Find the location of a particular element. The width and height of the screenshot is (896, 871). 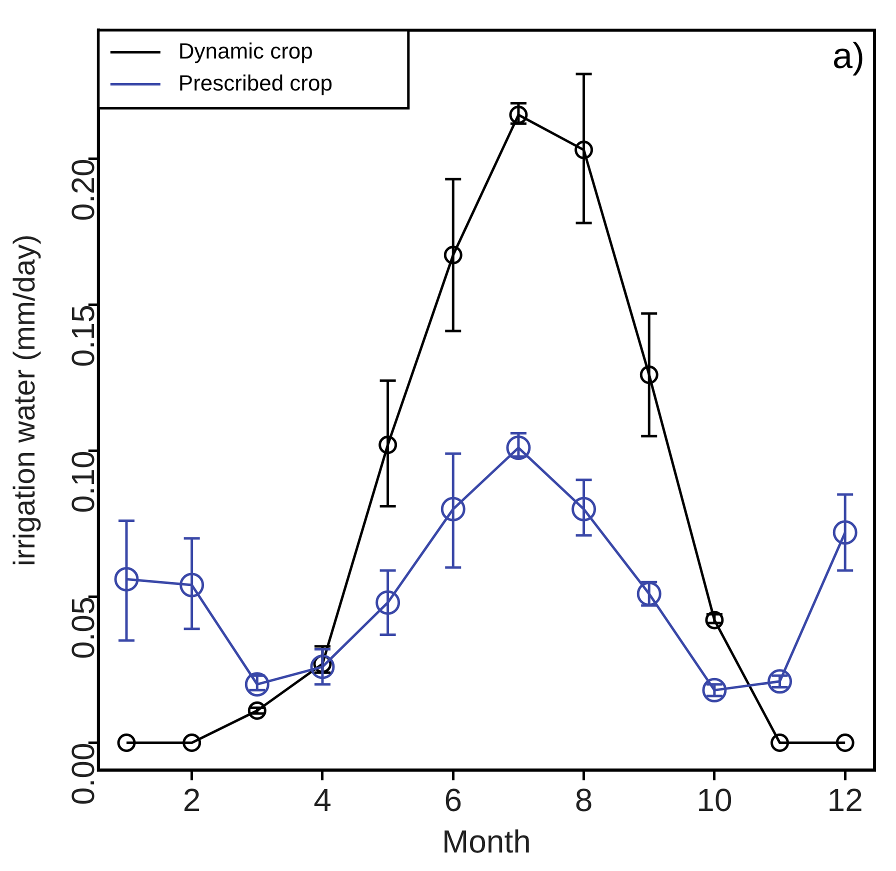

x-axis-title: Month is located at coordinates (486, 842).